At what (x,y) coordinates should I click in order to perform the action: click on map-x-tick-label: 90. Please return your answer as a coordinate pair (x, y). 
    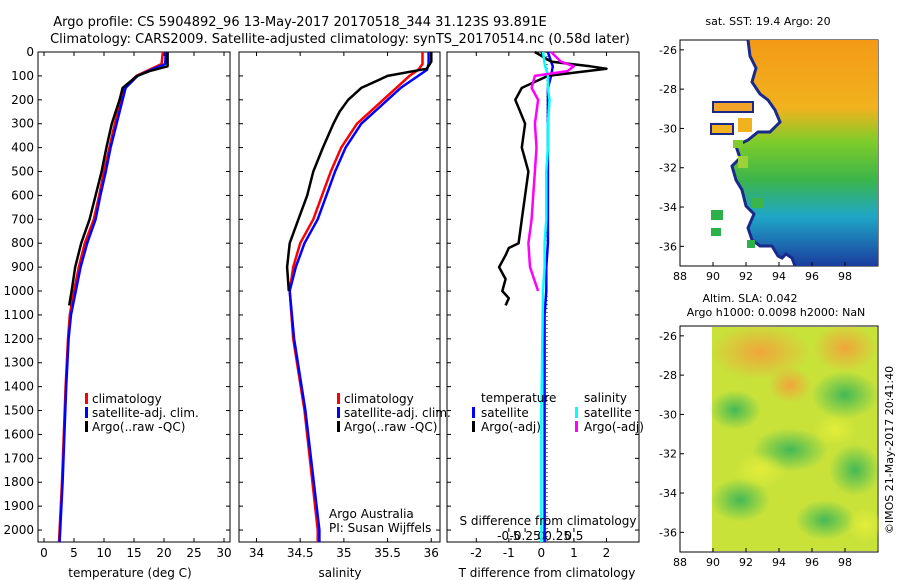
    Looking at the image, I should click on (713, 276).